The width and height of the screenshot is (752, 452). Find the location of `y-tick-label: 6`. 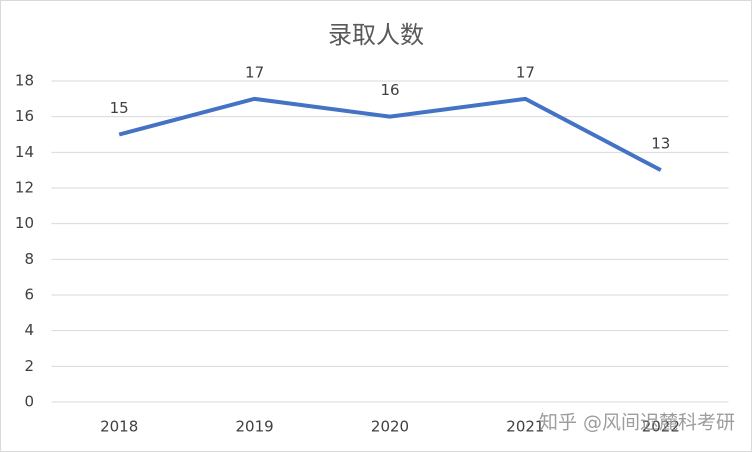

y-tick-label: 6 is located at coordinates (29, 295).